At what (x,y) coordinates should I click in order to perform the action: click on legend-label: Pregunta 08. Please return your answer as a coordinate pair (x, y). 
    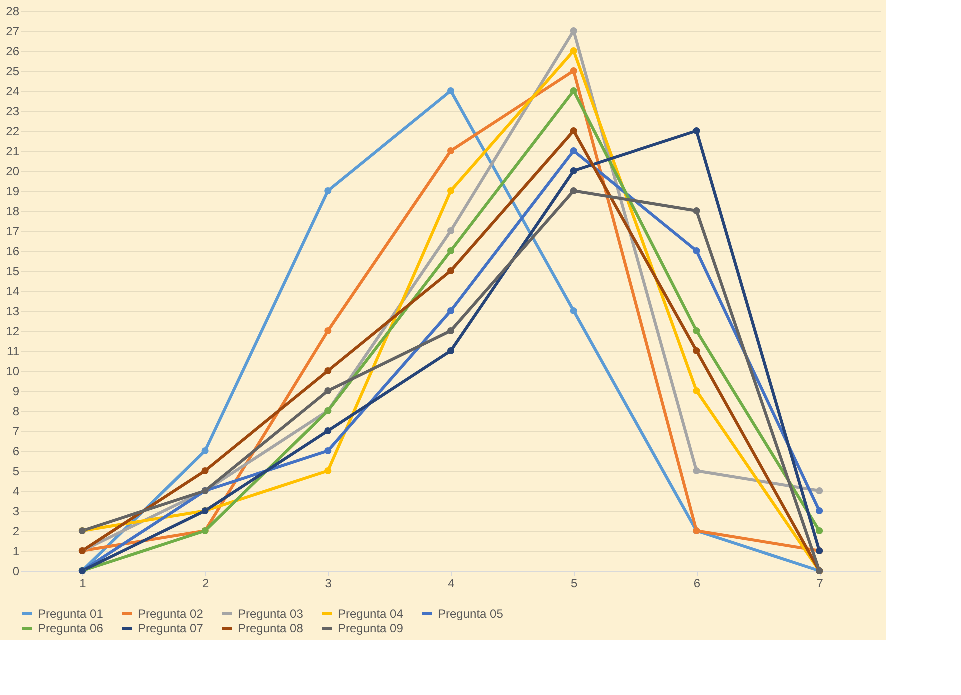
    Looking at the image, I should click on (271, 629).